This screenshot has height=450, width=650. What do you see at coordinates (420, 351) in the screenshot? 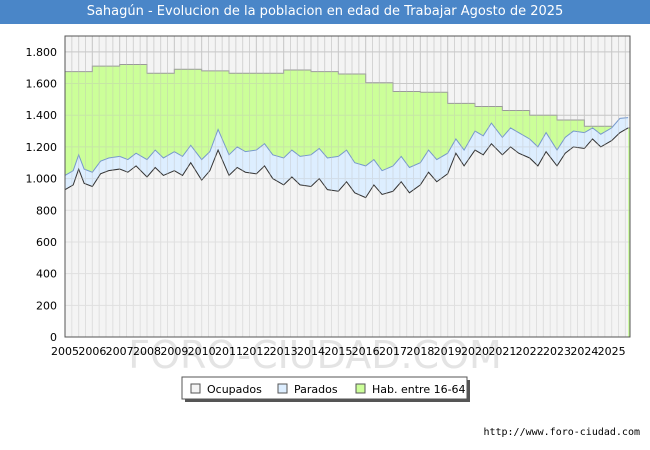
I see `x-tick-label: 2018` at bounding box center [420, 351].